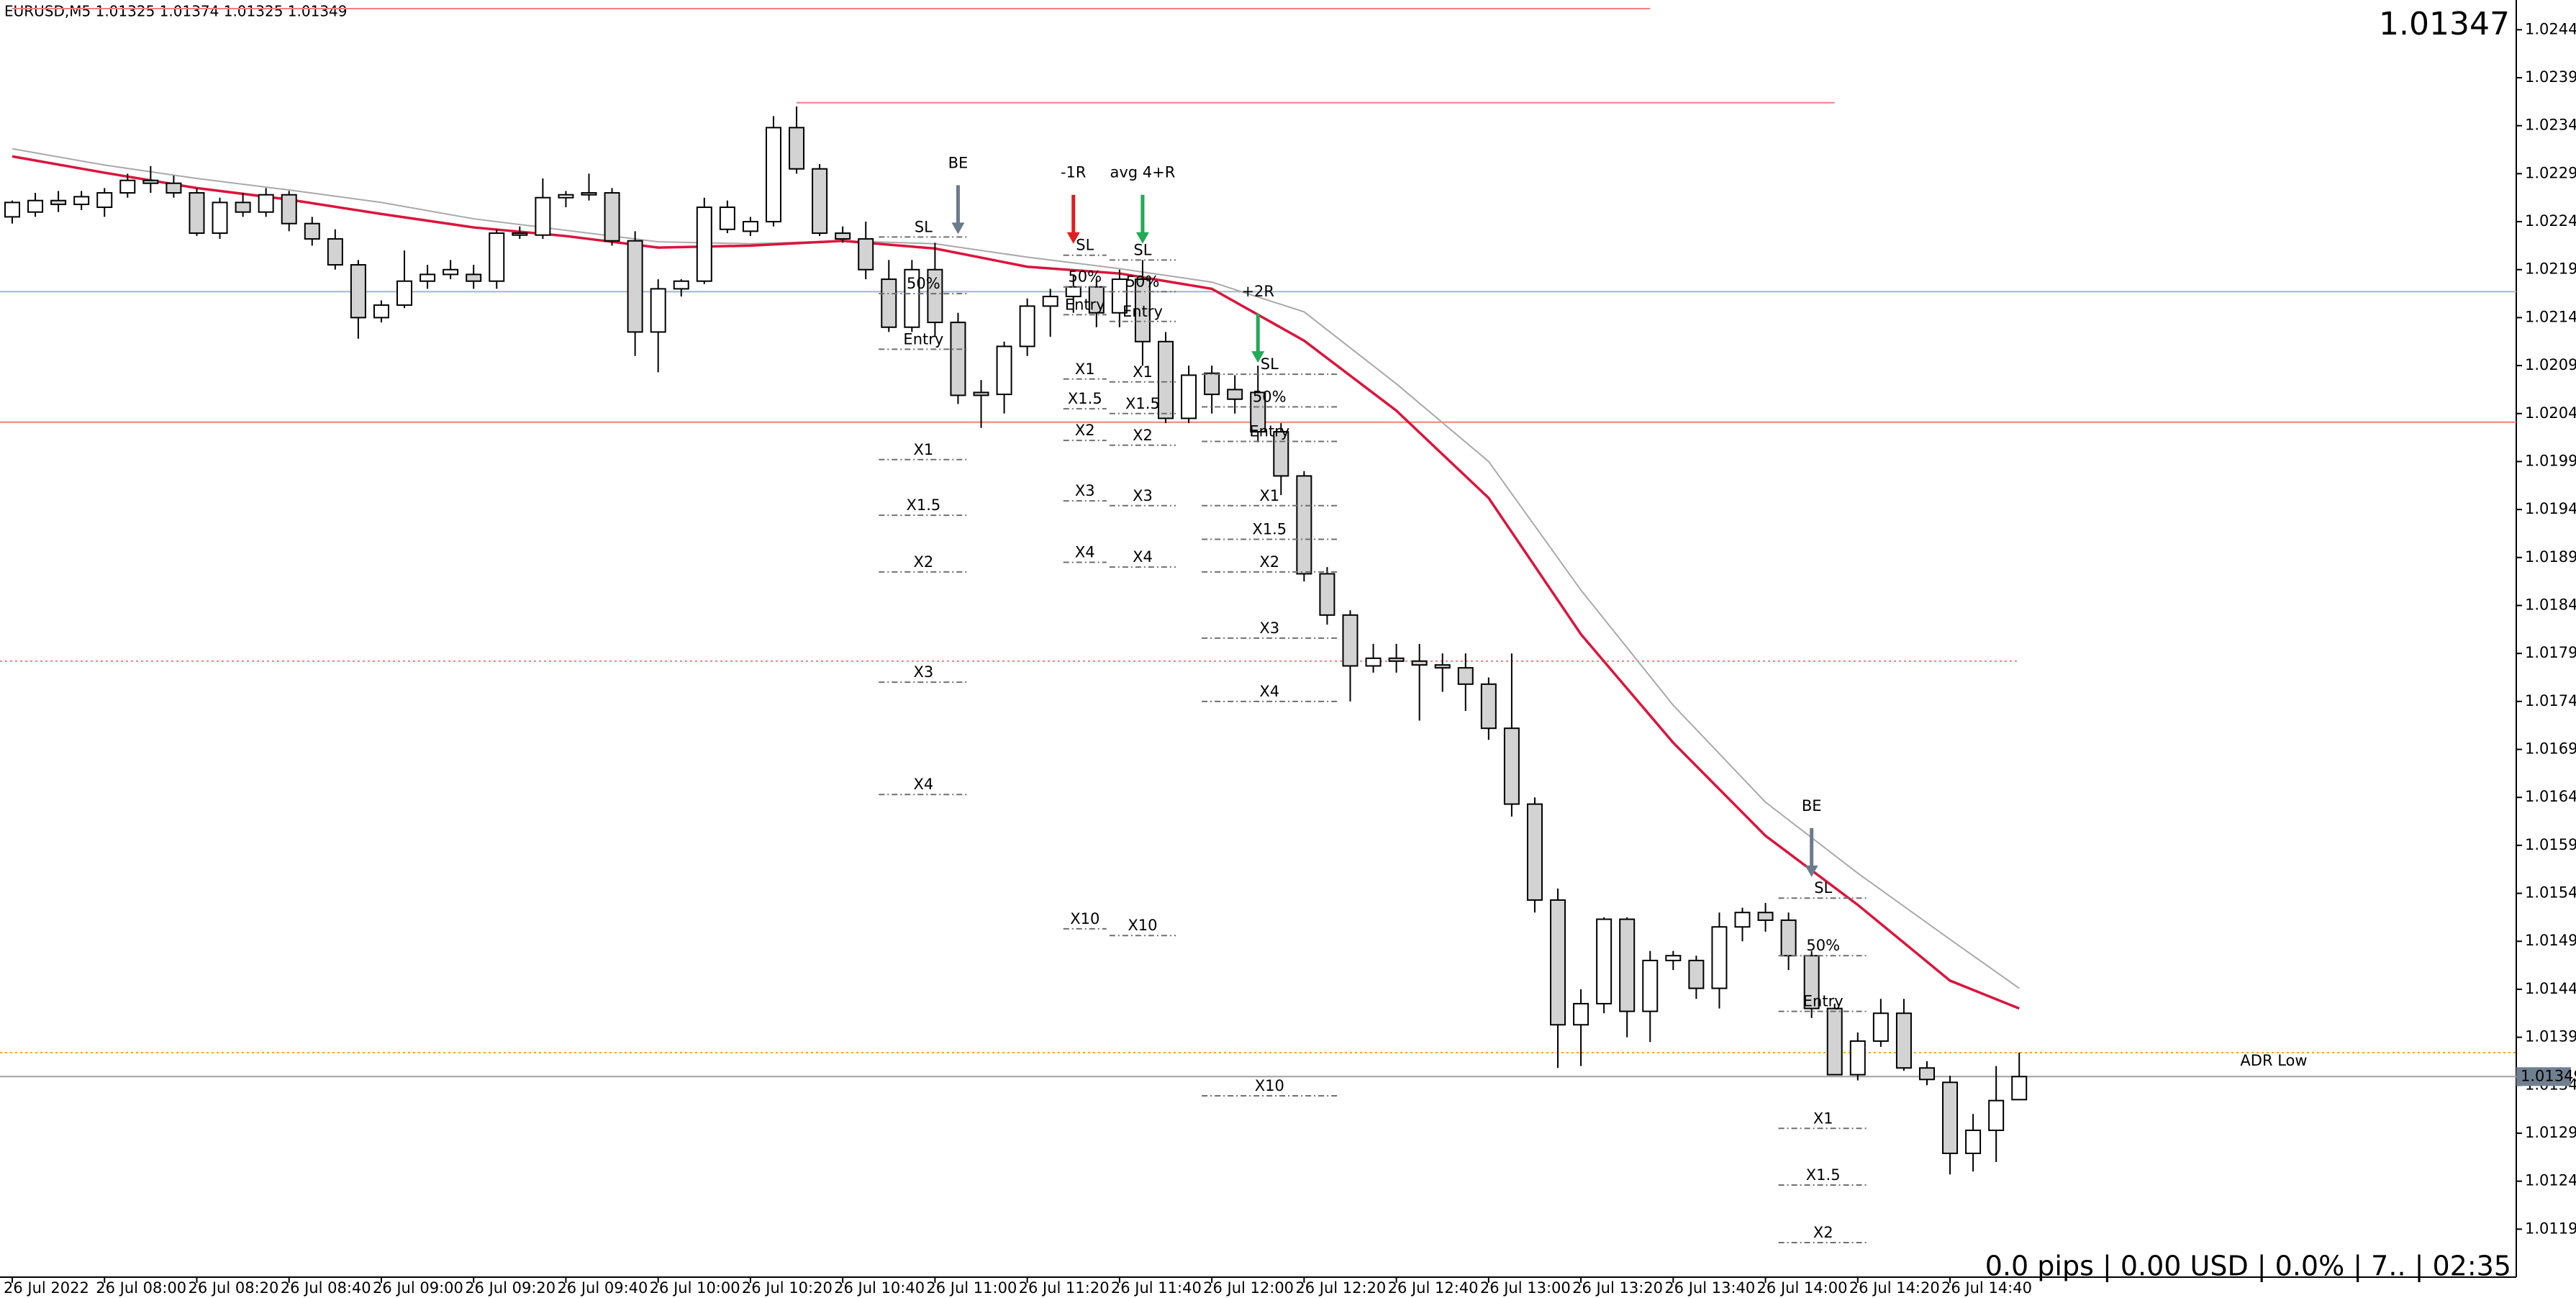 Image resolution: width=2576 pixels, height=1298 pixels. What do you see at coordinates (141, 1288) in the screenshot?
I see `x-tick-label: 26 Jul 08:00` at bounding box center [141, 1288].